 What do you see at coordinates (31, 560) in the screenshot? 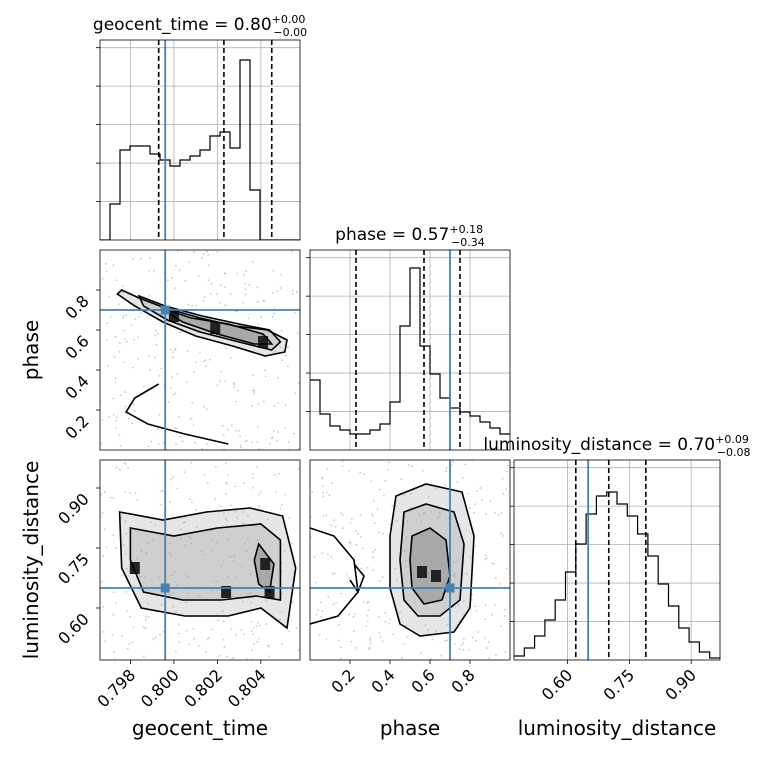
I see `y-axis-label-luminosity_distance: luminosity_distance` at bounding box center [31, 560].